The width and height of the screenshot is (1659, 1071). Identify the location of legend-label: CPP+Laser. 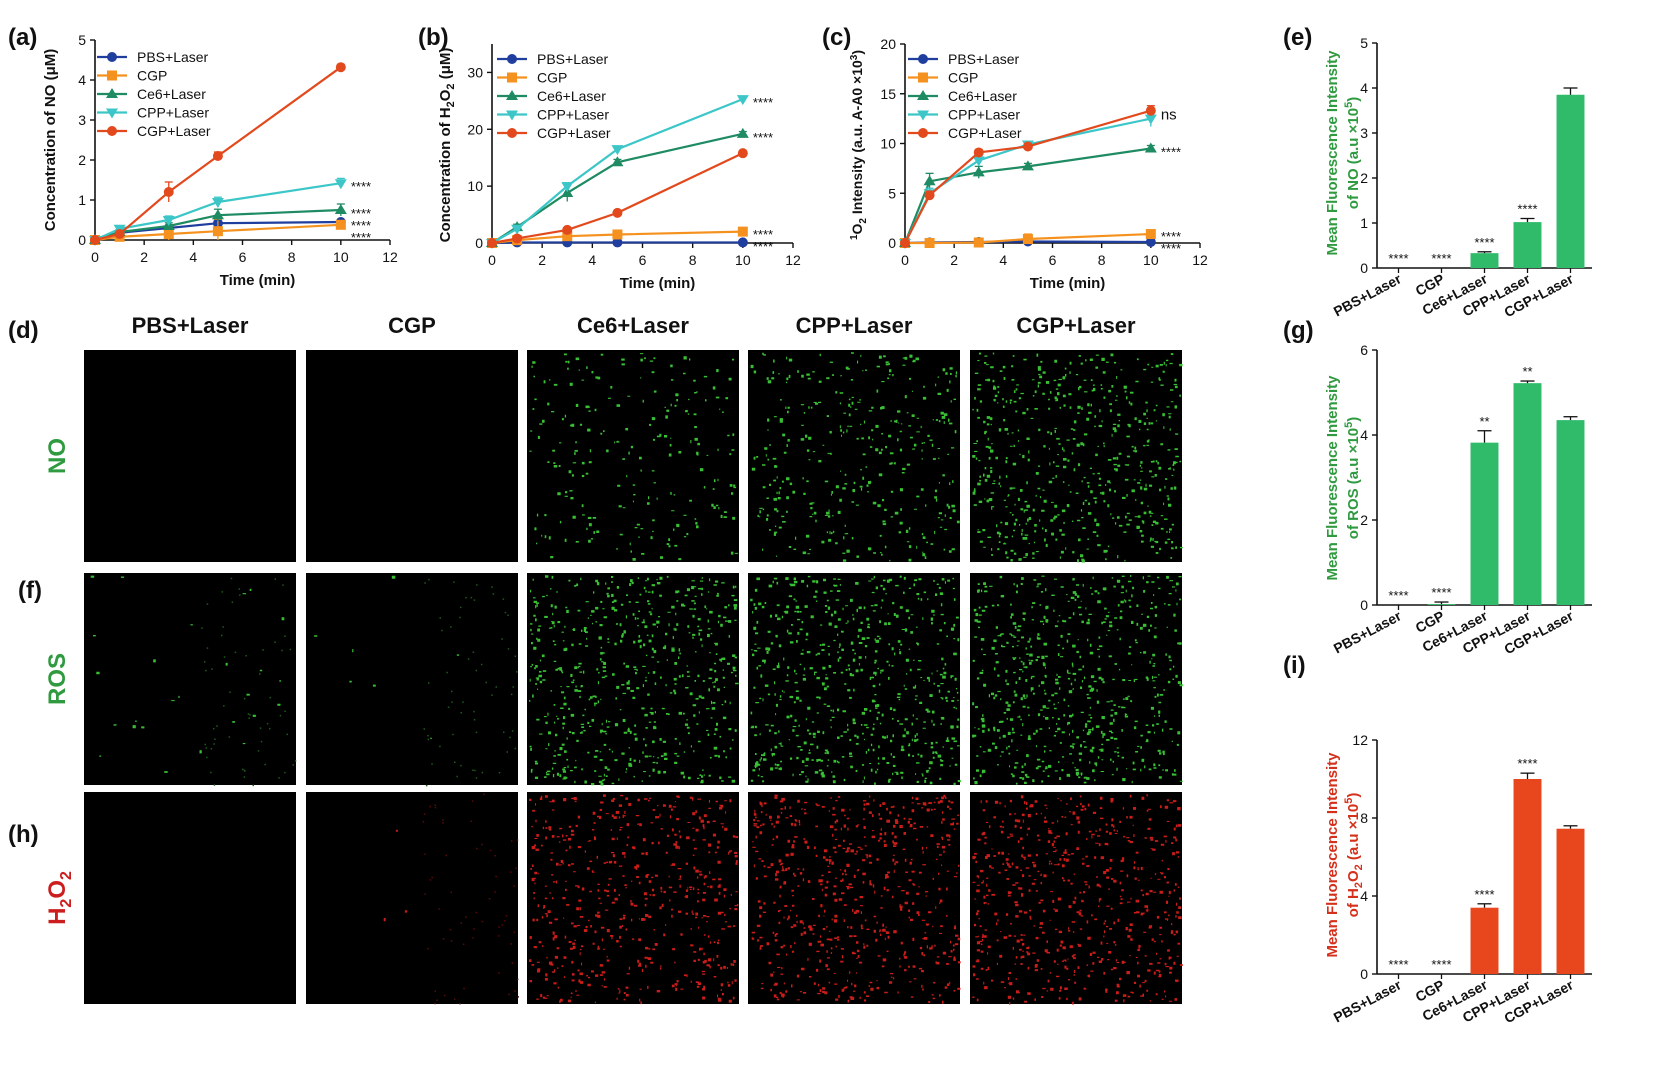
(984, 115).